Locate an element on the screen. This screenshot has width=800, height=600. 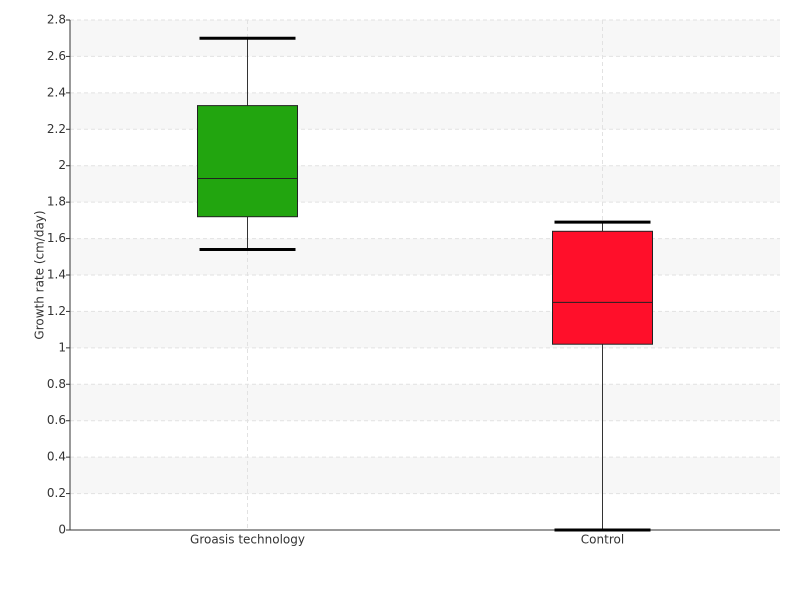
y-tick-label: 1.6 is located at coordinates (56, 238).